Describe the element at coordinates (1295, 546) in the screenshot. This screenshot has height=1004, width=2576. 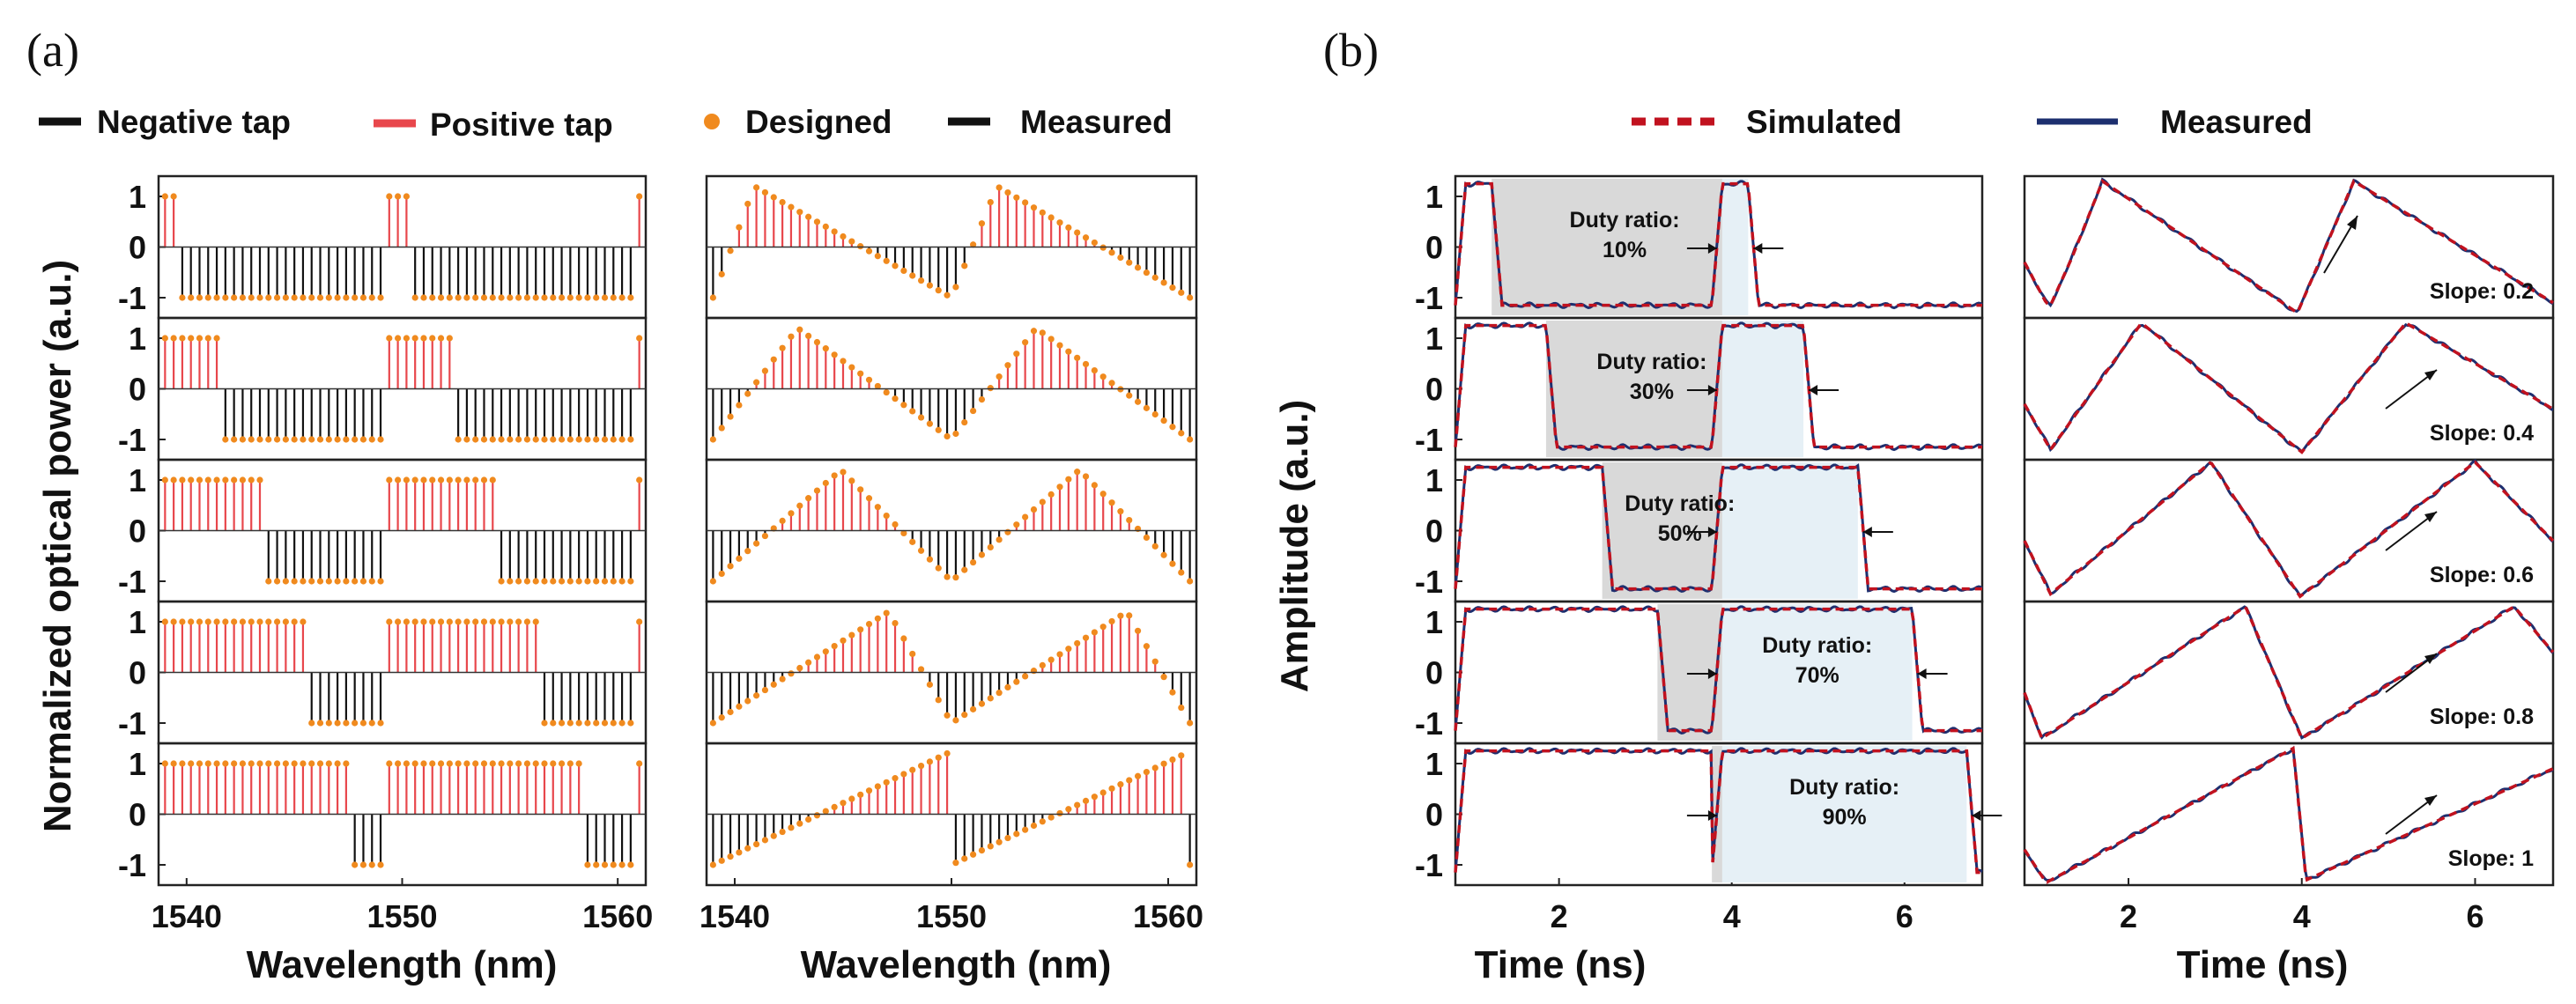
I see `b-ylabel: Amplitude (a.u.)` at that location.